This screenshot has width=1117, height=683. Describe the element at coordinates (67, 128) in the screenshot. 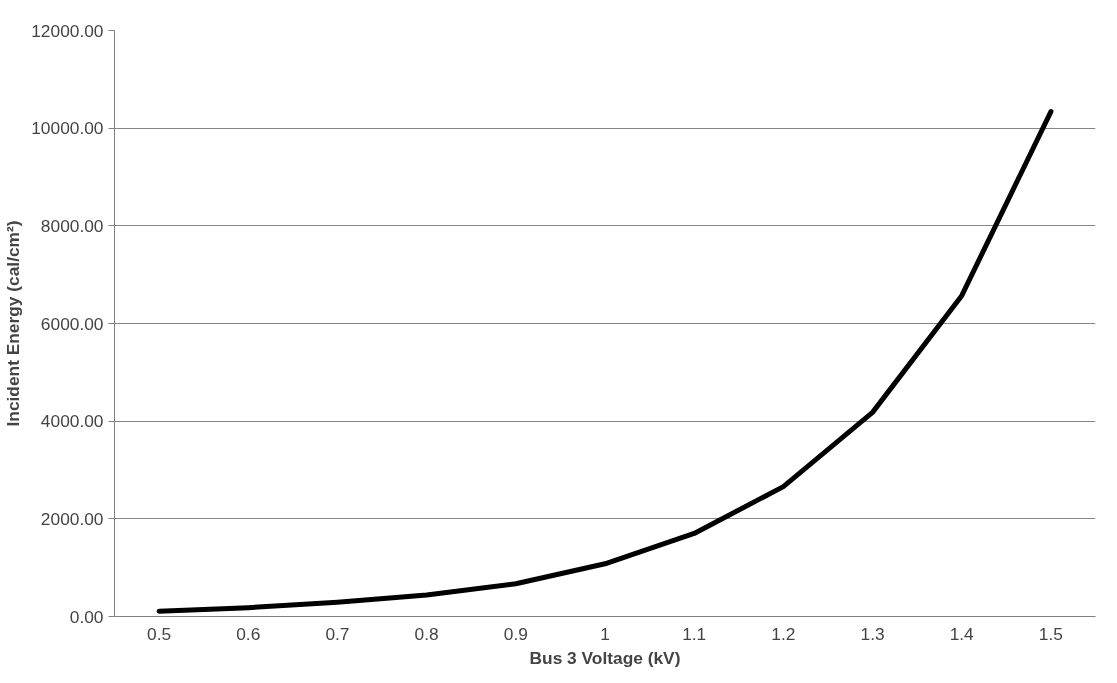

I see `y-tick-label: 10000.00` at that location.